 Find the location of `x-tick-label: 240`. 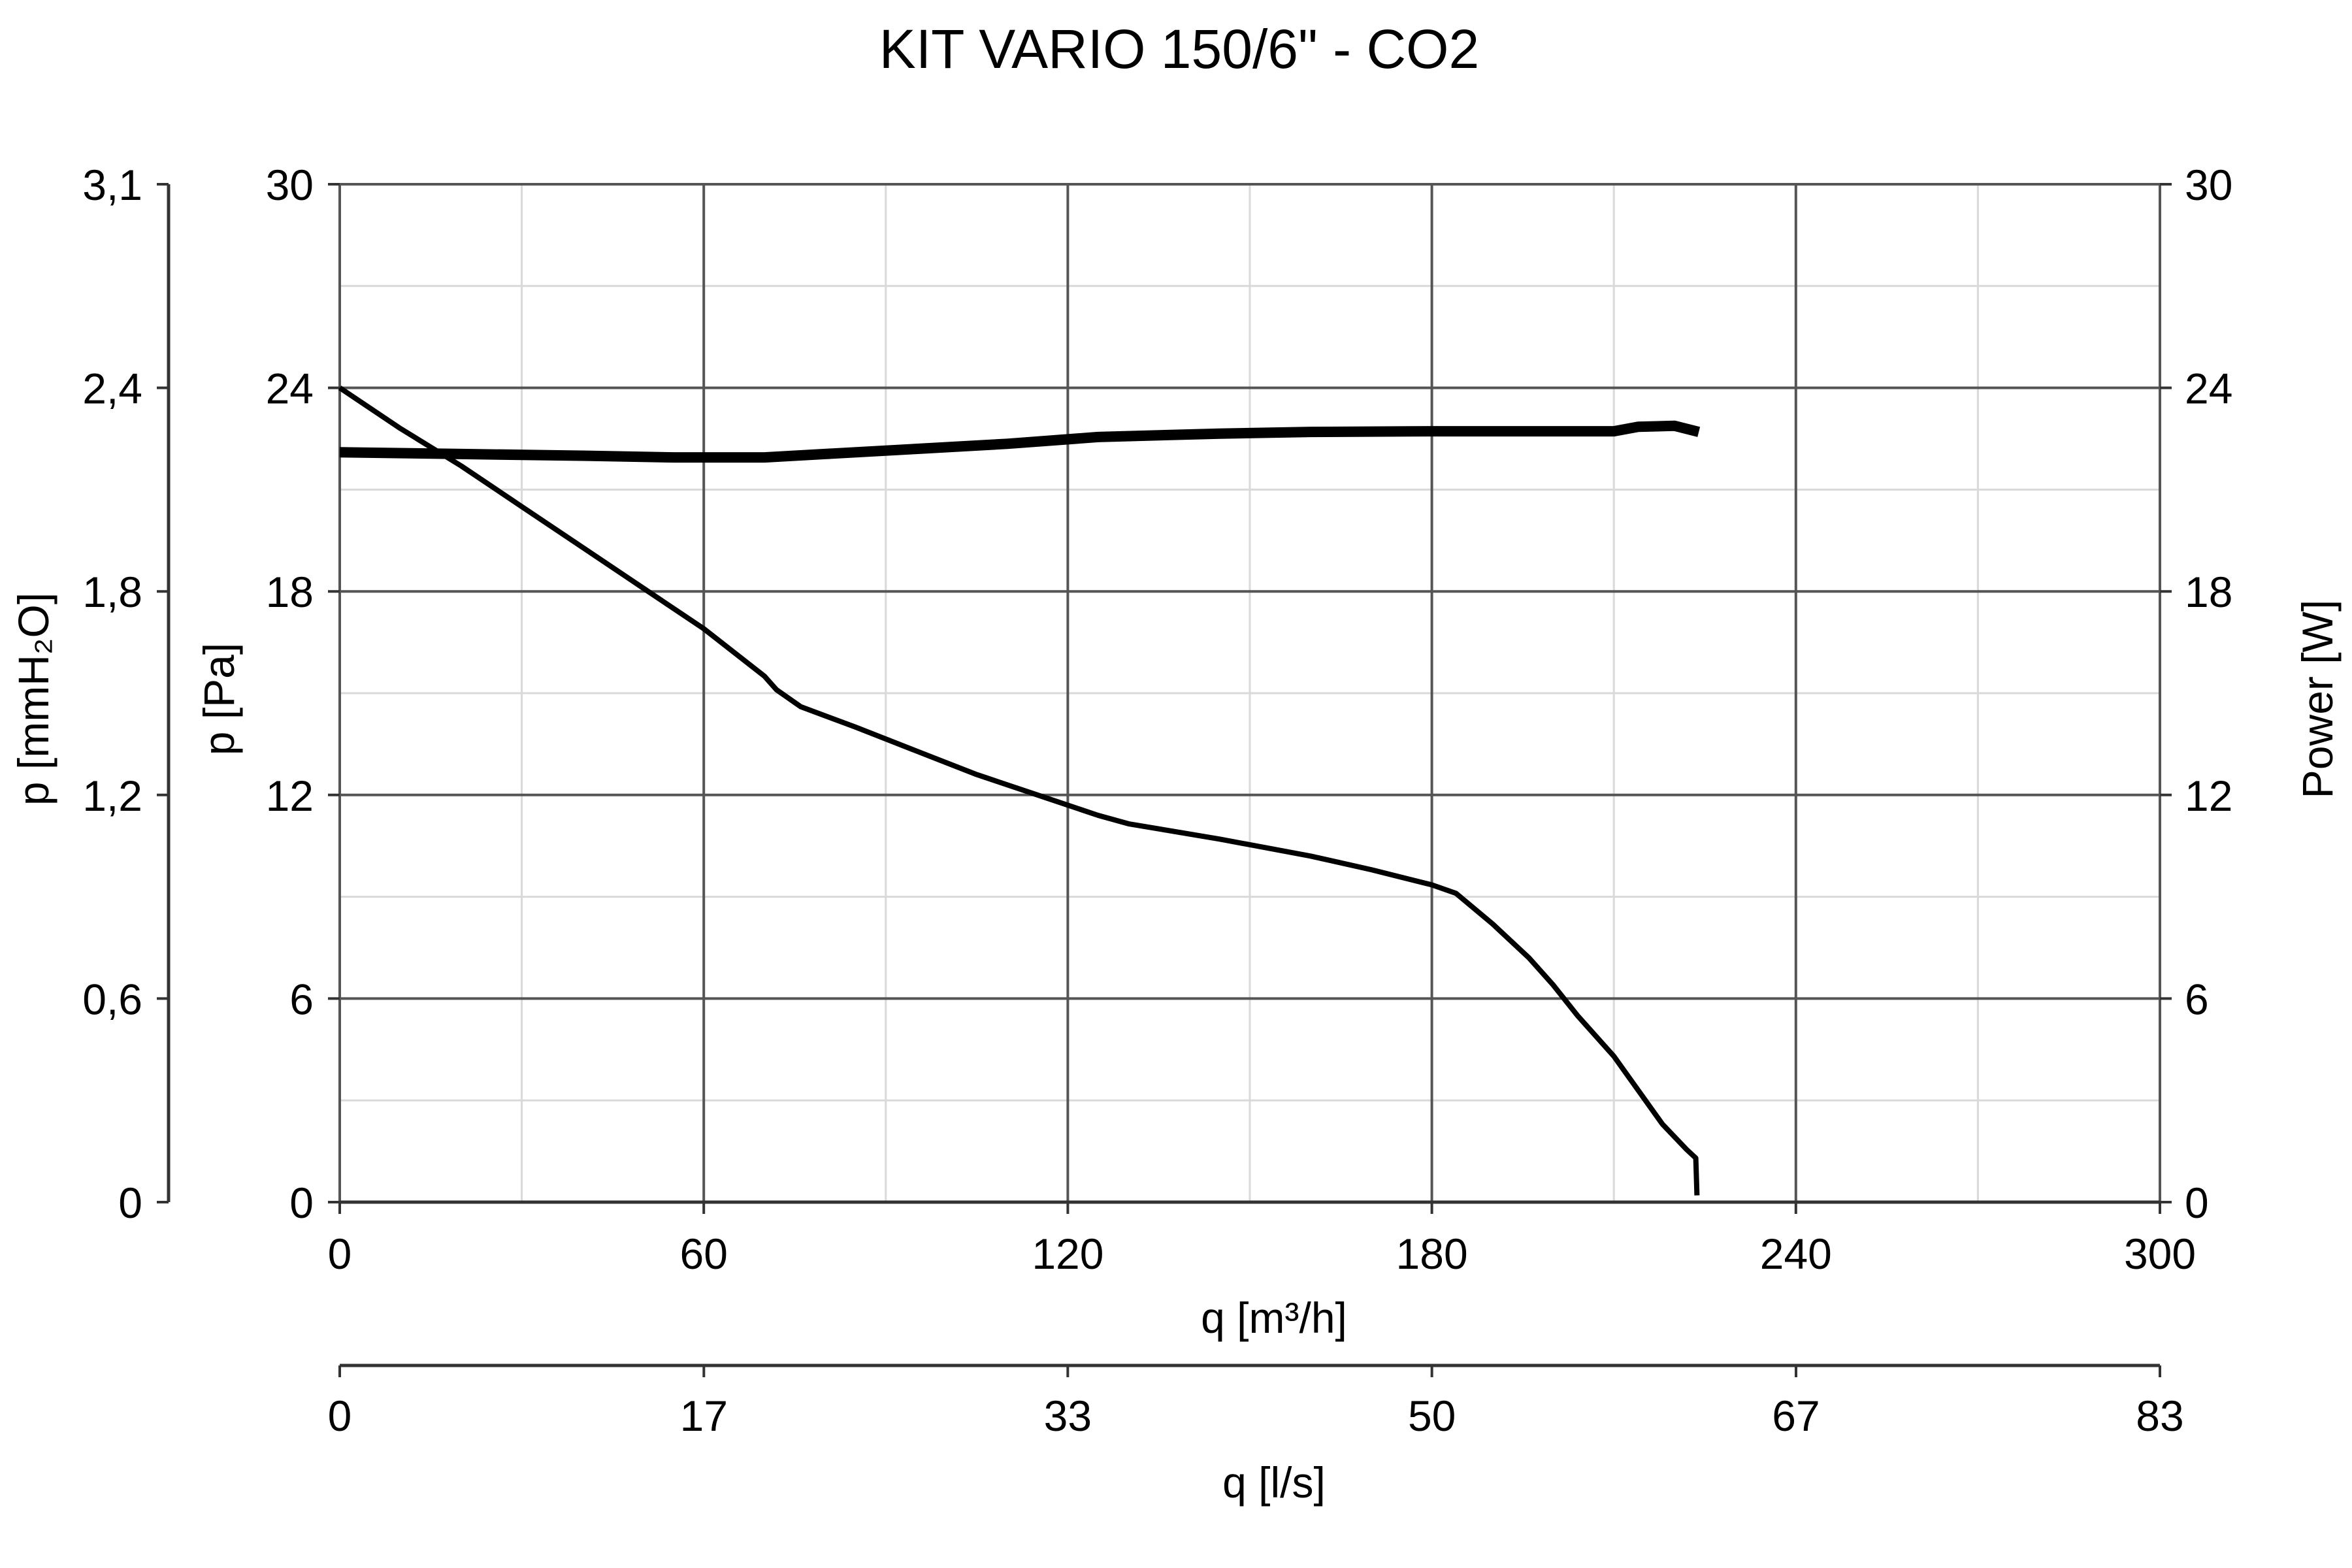

x-tick-label: 240 is located at coordinates (1796, 1254).